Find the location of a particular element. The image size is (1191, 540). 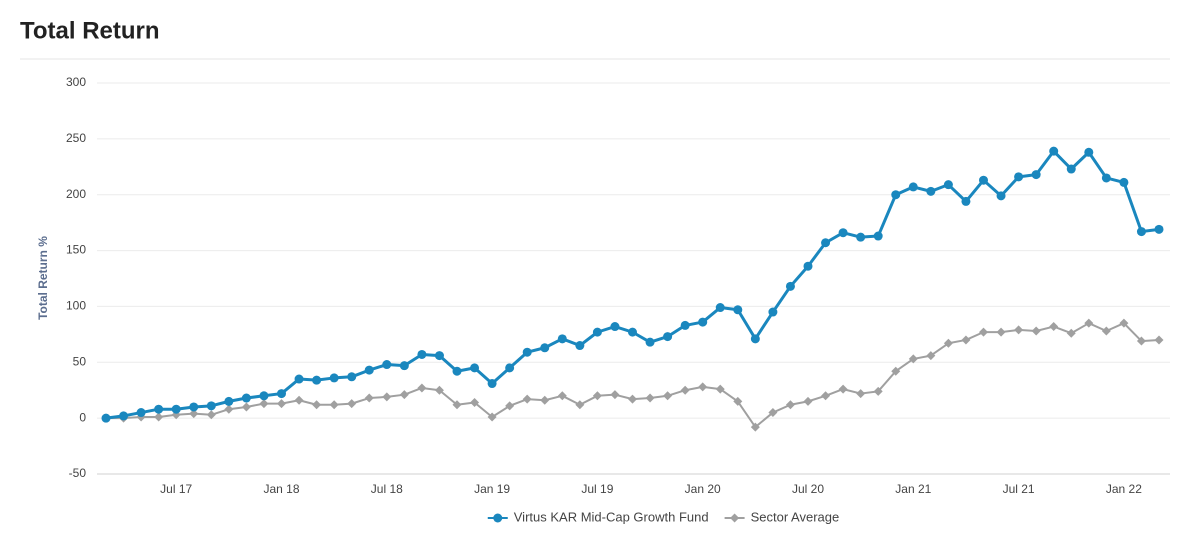

x-tick-label: Jul 20 is located at coordinates (808, 489).